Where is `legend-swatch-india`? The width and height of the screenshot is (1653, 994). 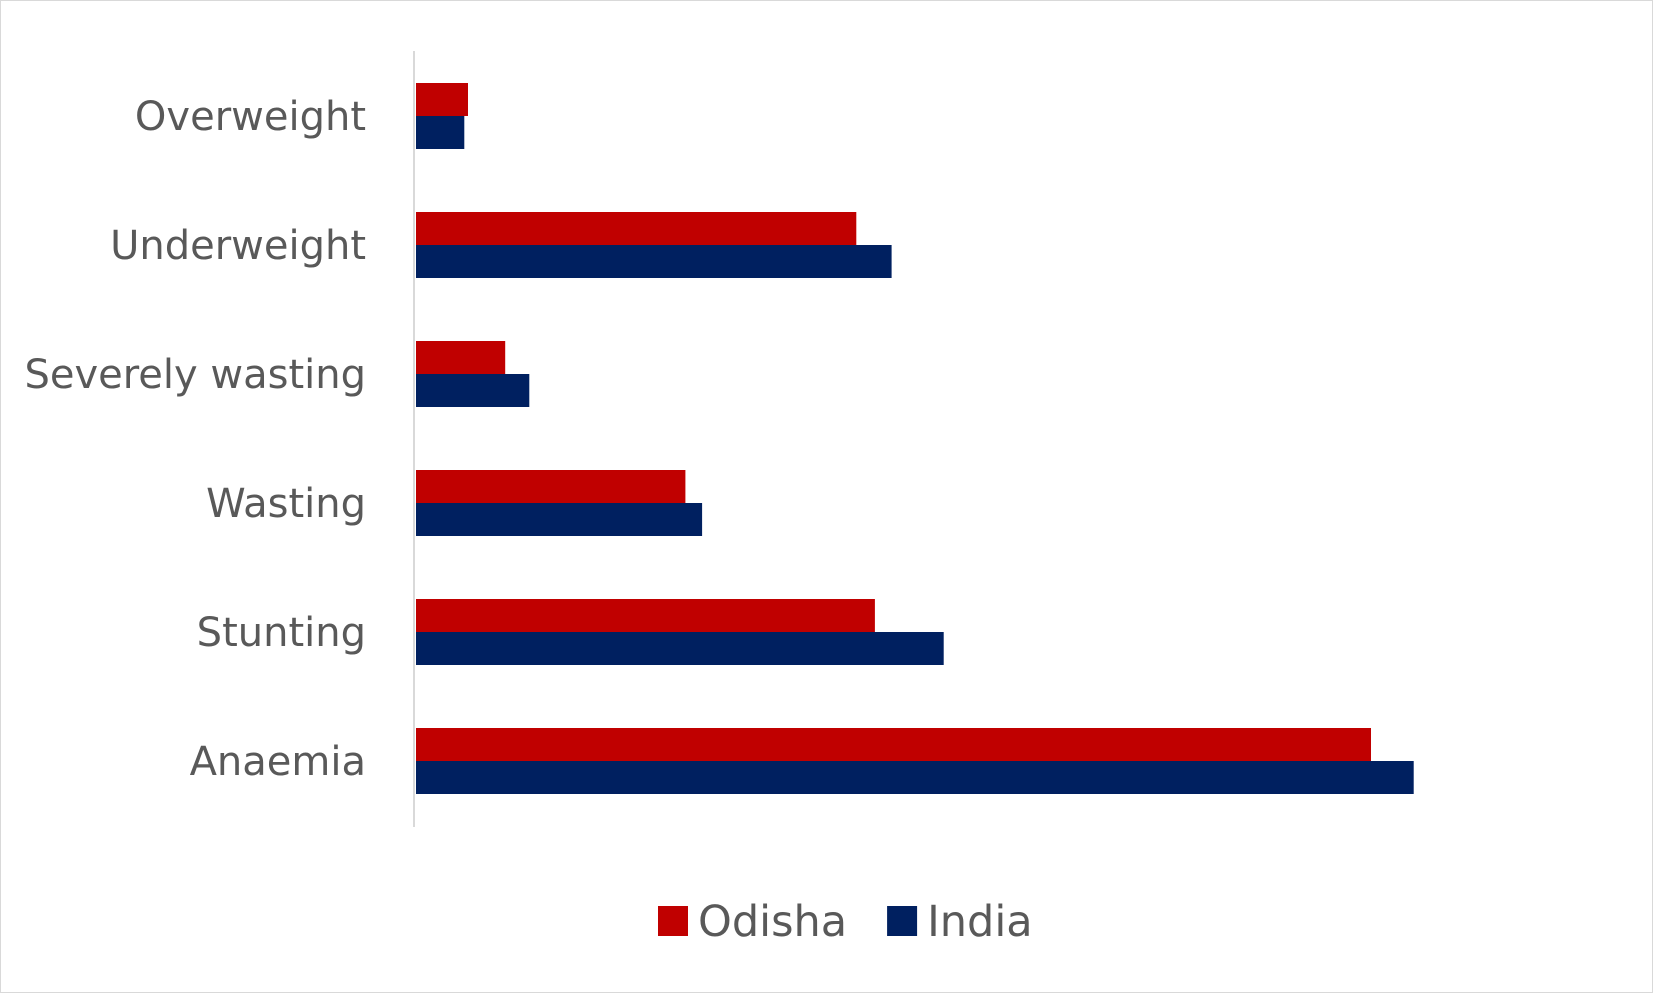 legend-swatch-india is located at coordinates (902, 921).